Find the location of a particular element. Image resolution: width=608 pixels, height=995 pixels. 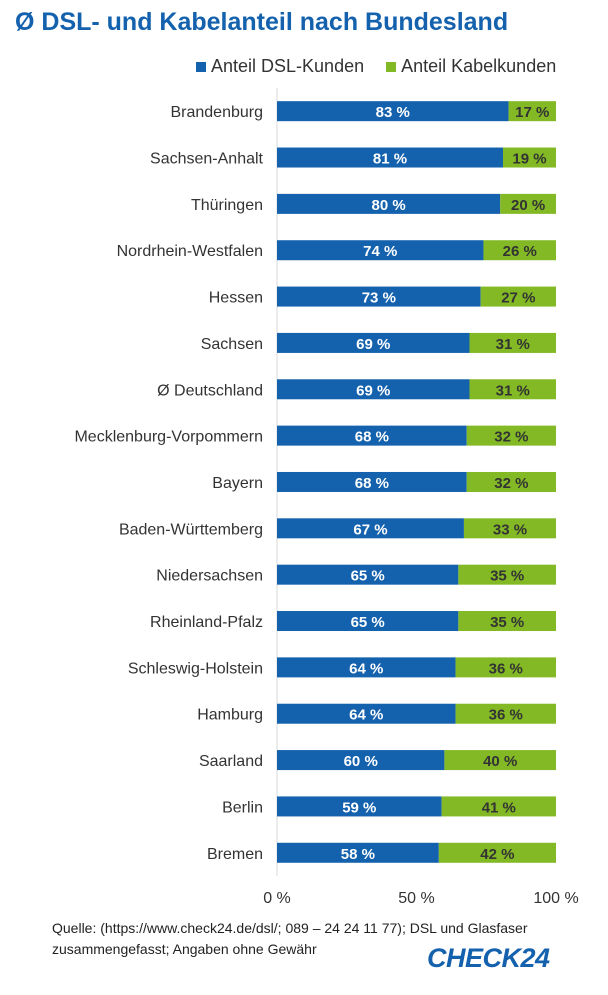

legend-item-cable: Anteil Kabelkunden is located at coordinates (471, 66).